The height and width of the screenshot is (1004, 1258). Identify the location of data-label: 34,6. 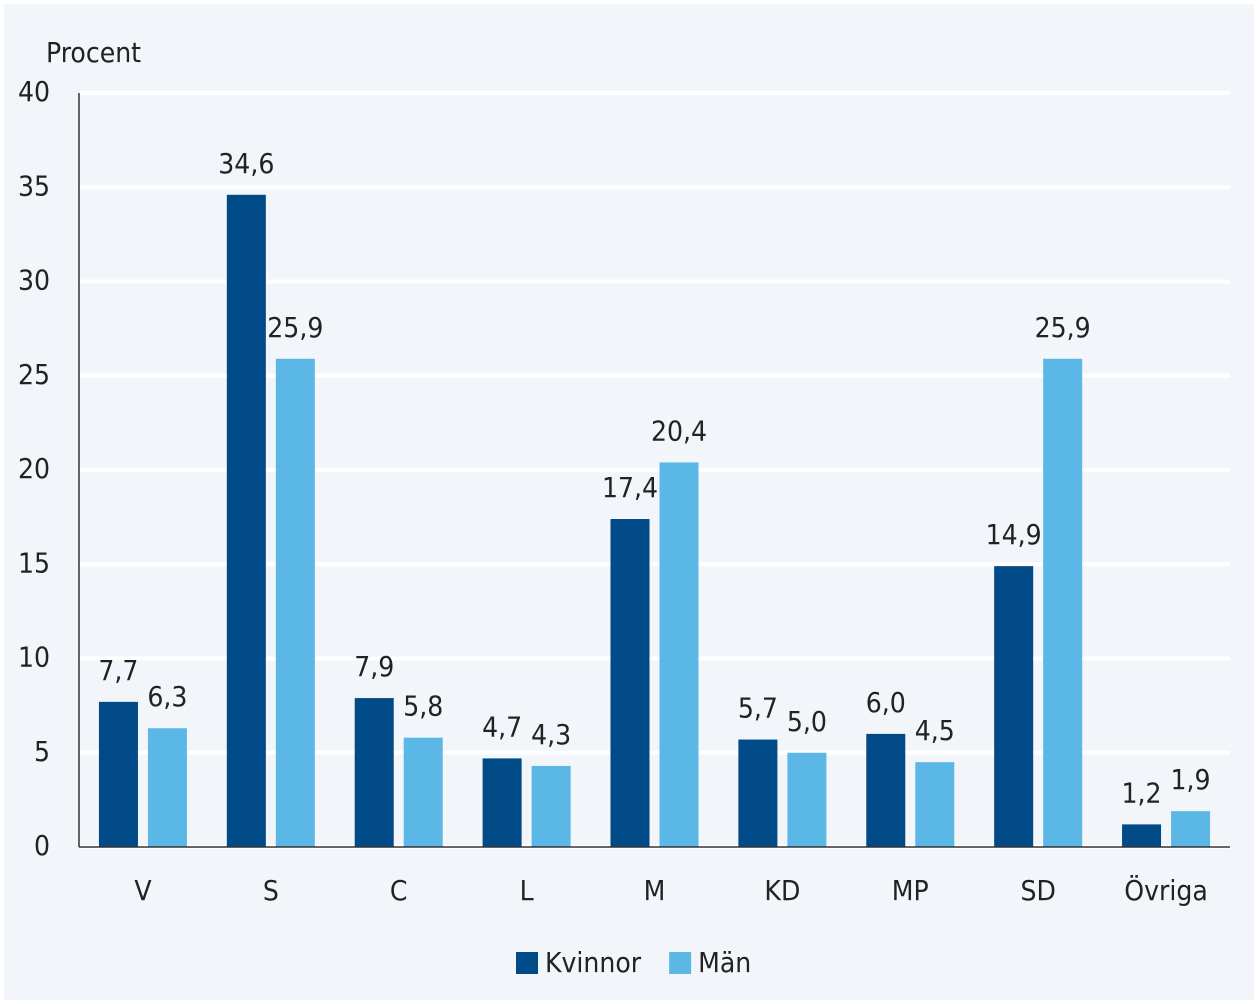
(246, 163).